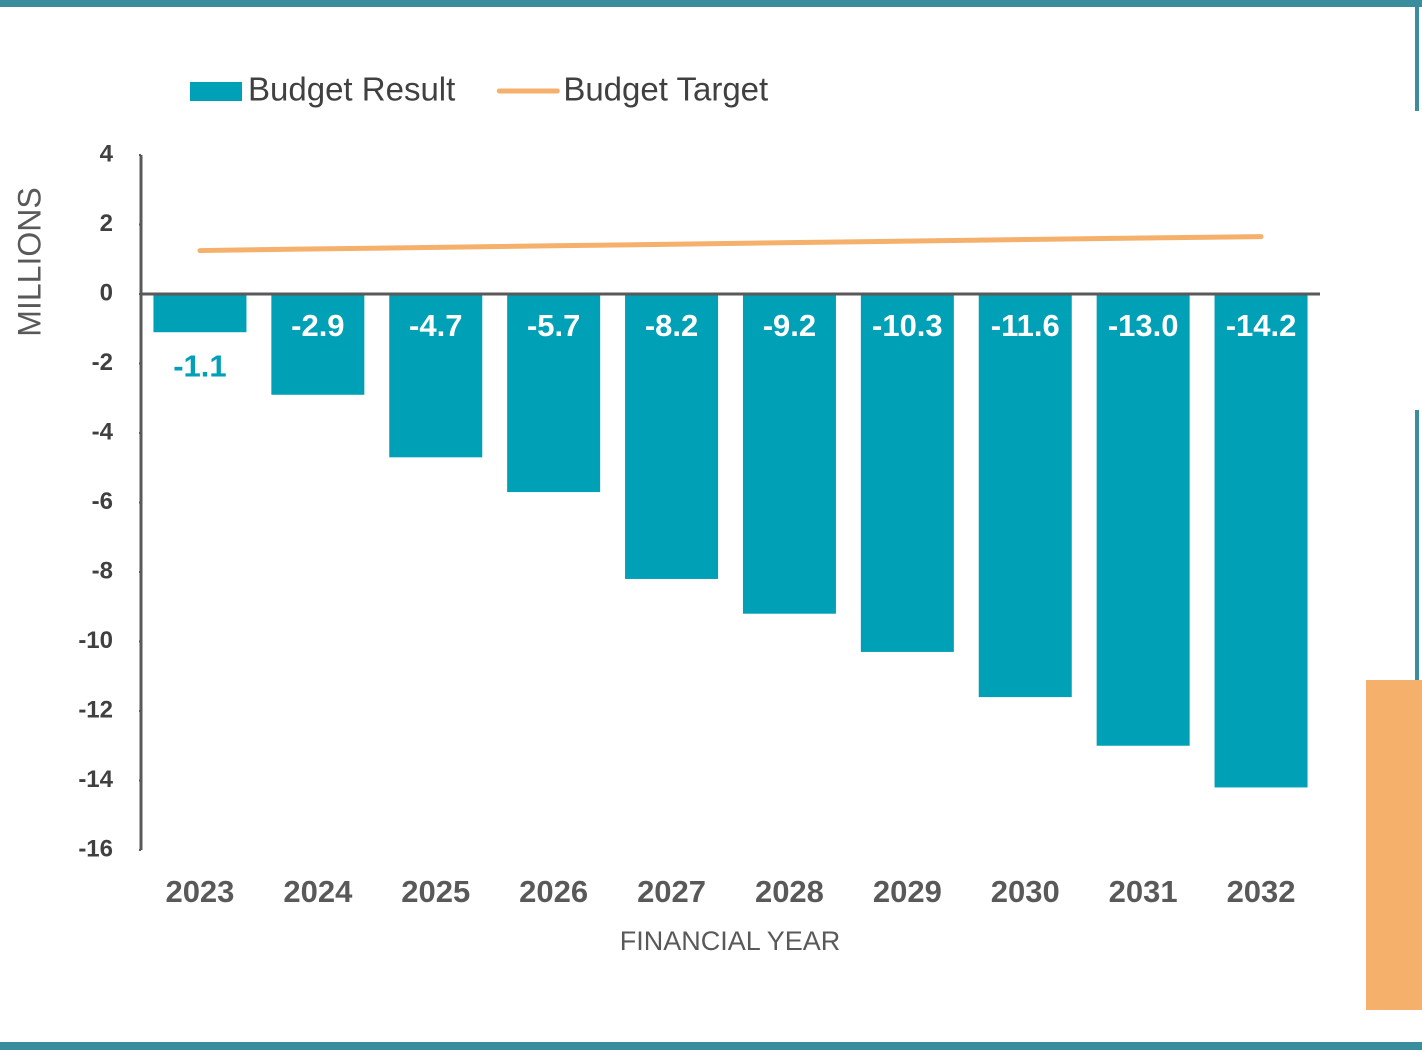  Describe the element at coordinates (1261, 325) in the screenshot. I see `data-label: -14.2` at that location.